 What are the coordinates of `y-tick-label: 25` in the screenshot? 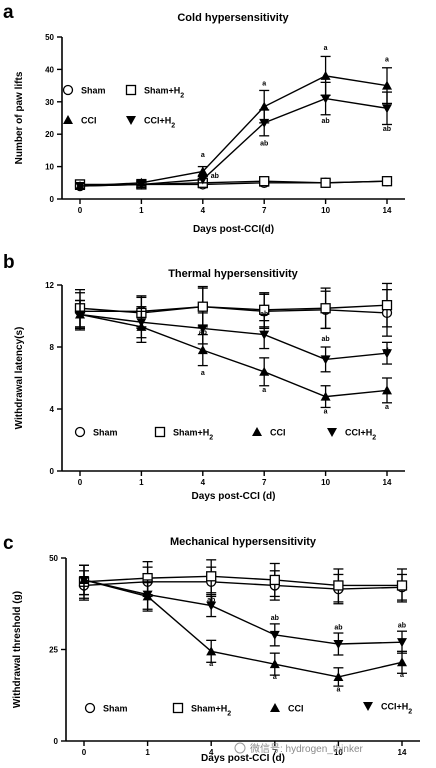 It's located at (53, 650).